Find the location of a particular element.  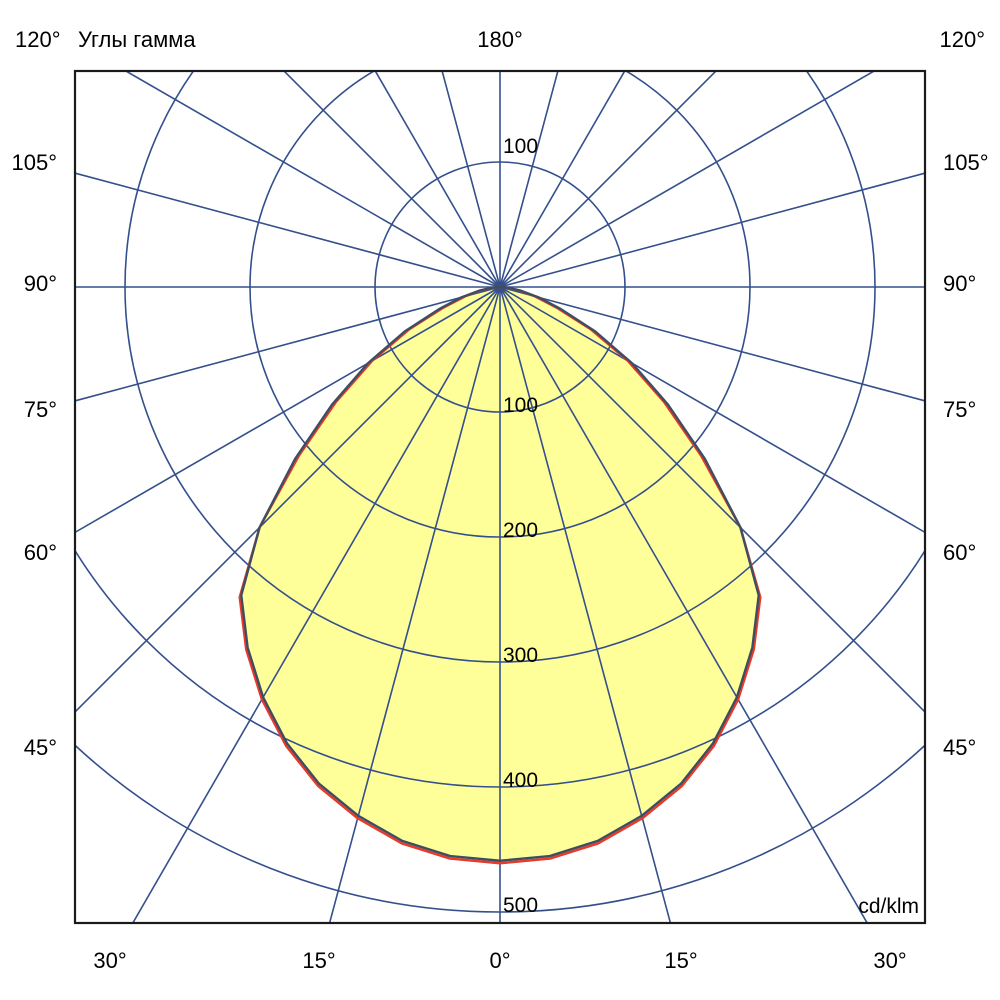

gamma-label-bottom-15l: 15° is located at coordinates (318, 960).